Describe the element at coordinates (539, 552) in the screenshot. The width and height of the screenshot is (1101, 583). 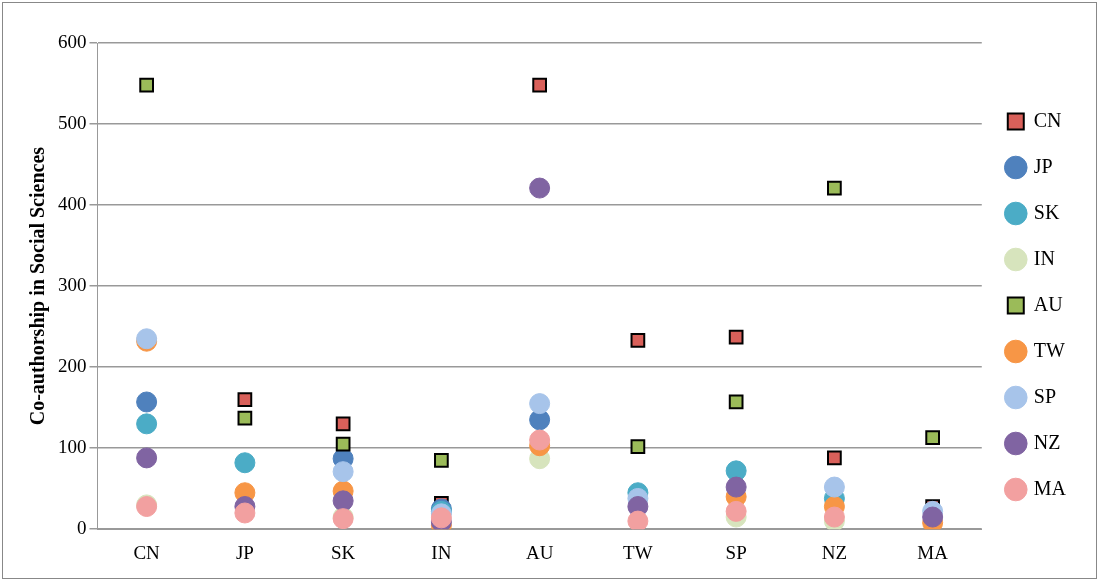
I see `x-tick-label: AU` at that location.